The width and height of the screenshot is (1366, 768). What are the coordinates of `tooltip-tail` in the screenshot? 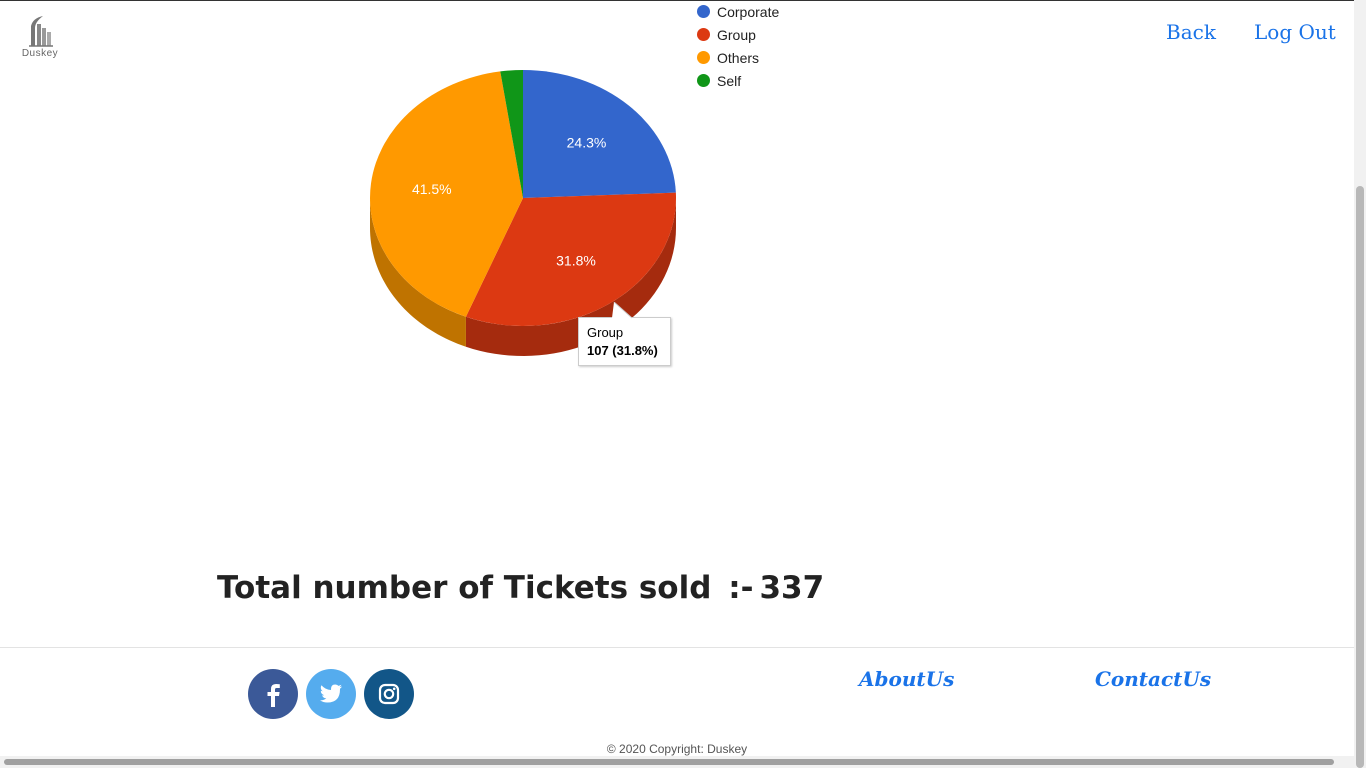 It's located at (622, 310).